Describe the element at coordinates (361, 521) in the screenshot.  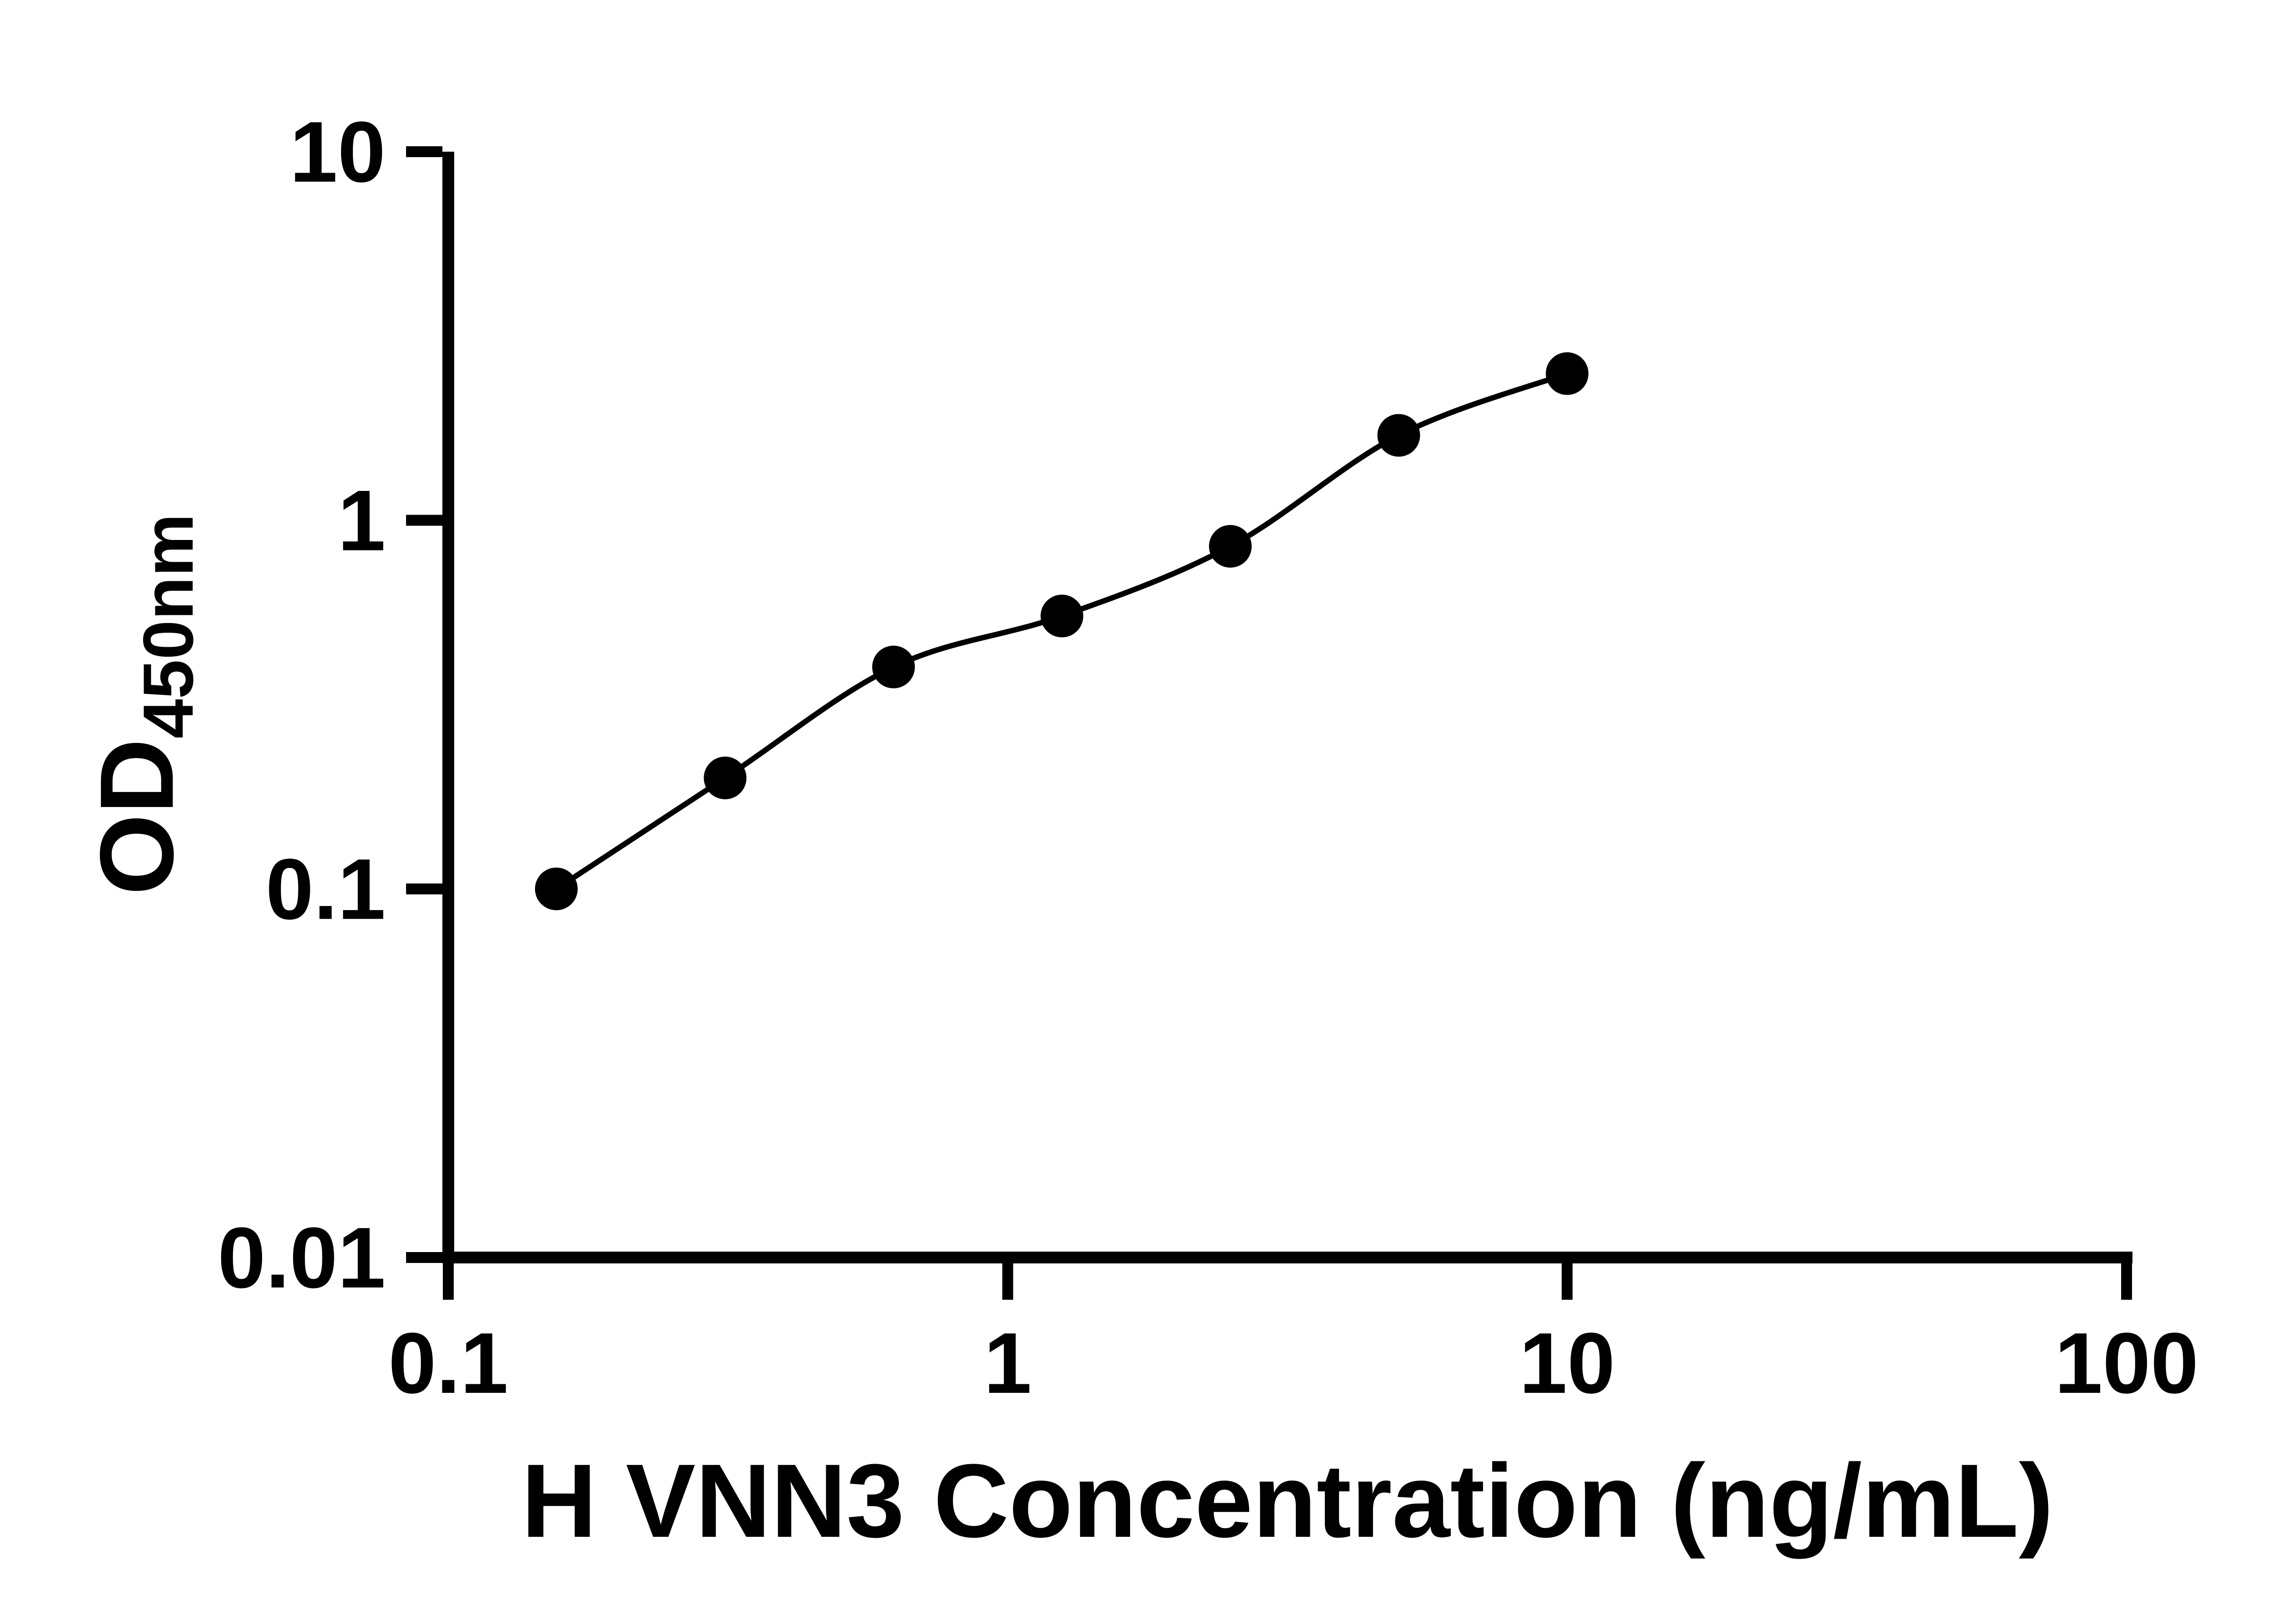
I see `y-tick-label: 1` at that location.